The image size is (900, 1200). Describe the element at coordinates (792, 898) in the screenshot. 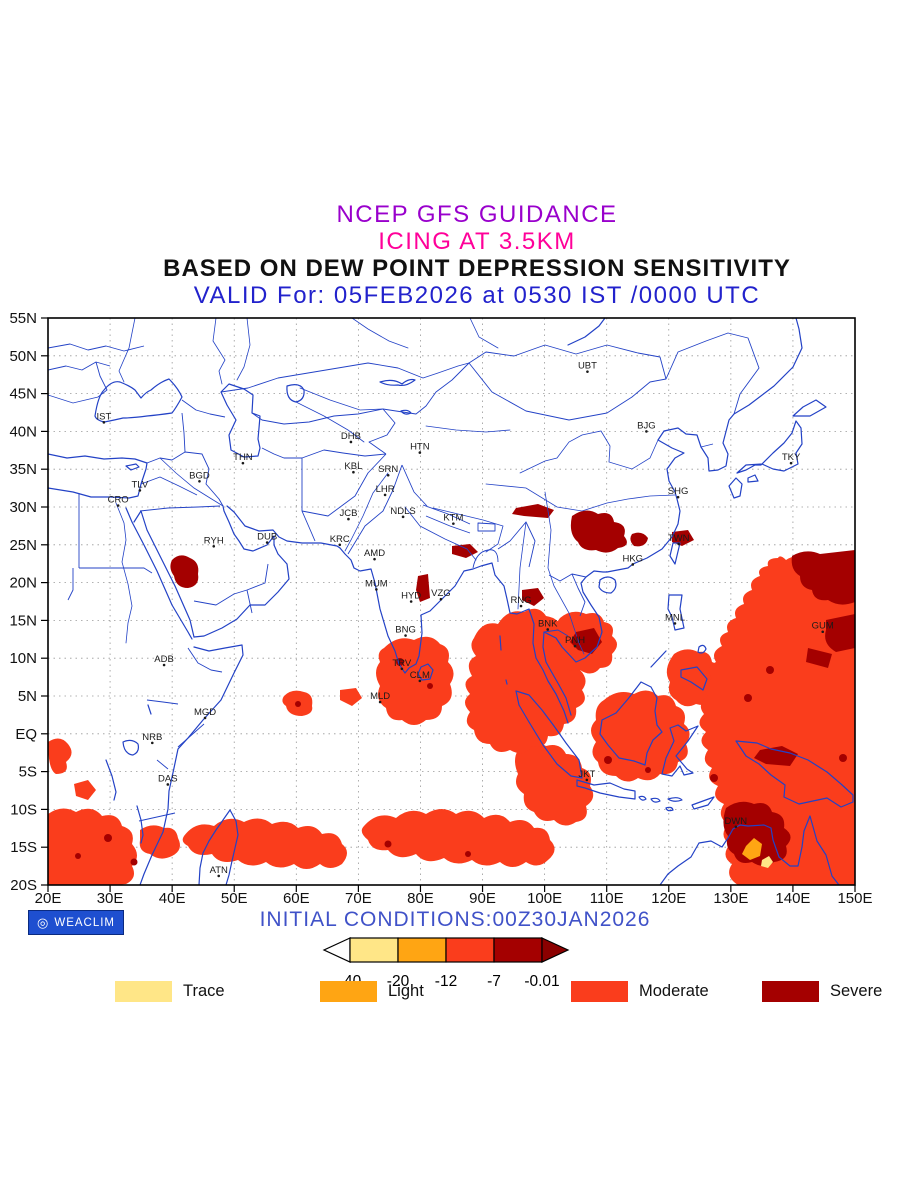

I see `x-axis-label: 140E` at that location.